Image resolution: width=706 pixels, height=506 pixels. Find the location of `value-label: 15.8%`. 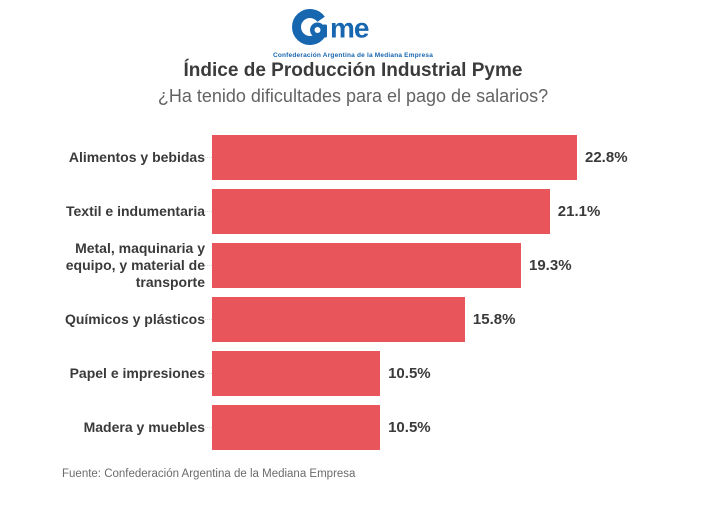

value-label: 15.8% is located at coordinates (494, 319).